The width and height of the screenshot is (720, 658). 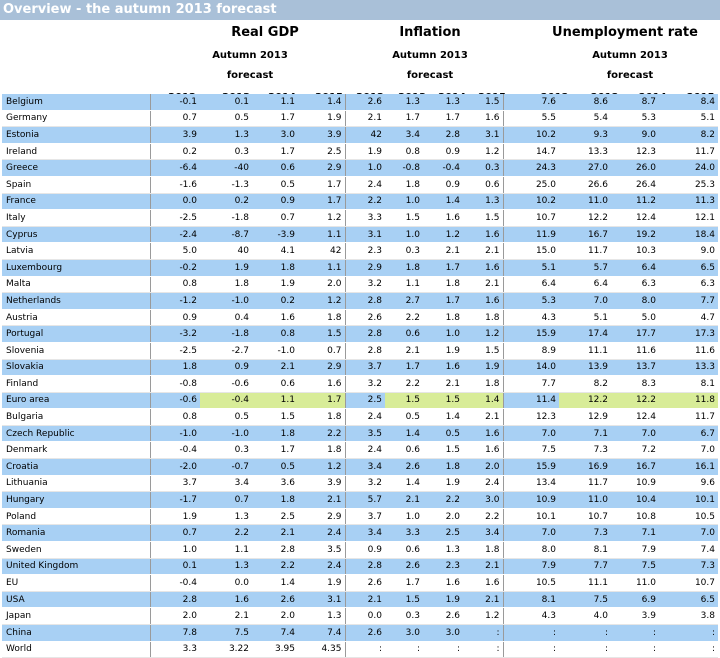 I want to click on table-cell: 8.2, so click(x=585, y=384).